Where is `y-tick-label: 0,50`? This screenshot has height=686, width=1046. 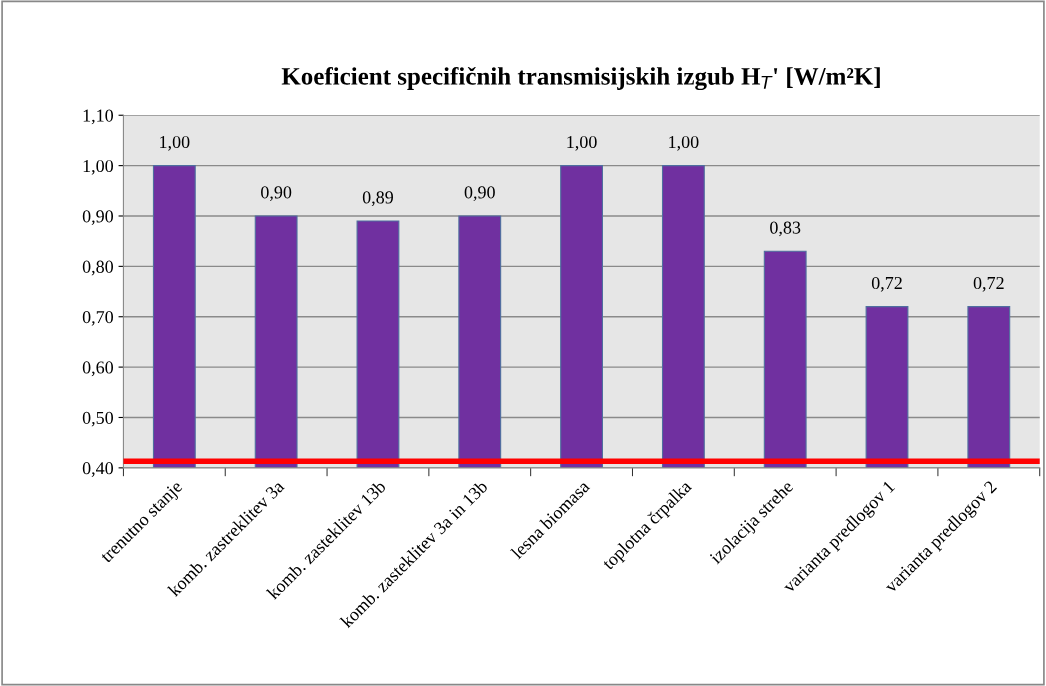
y-tick-label: 0,50 is located at coordinates (98, 419).